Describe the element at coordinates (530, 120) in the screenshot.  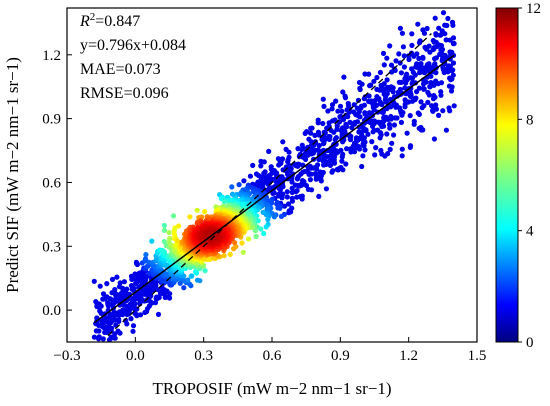
I see `colorbar-tick-label: 8` at that location.